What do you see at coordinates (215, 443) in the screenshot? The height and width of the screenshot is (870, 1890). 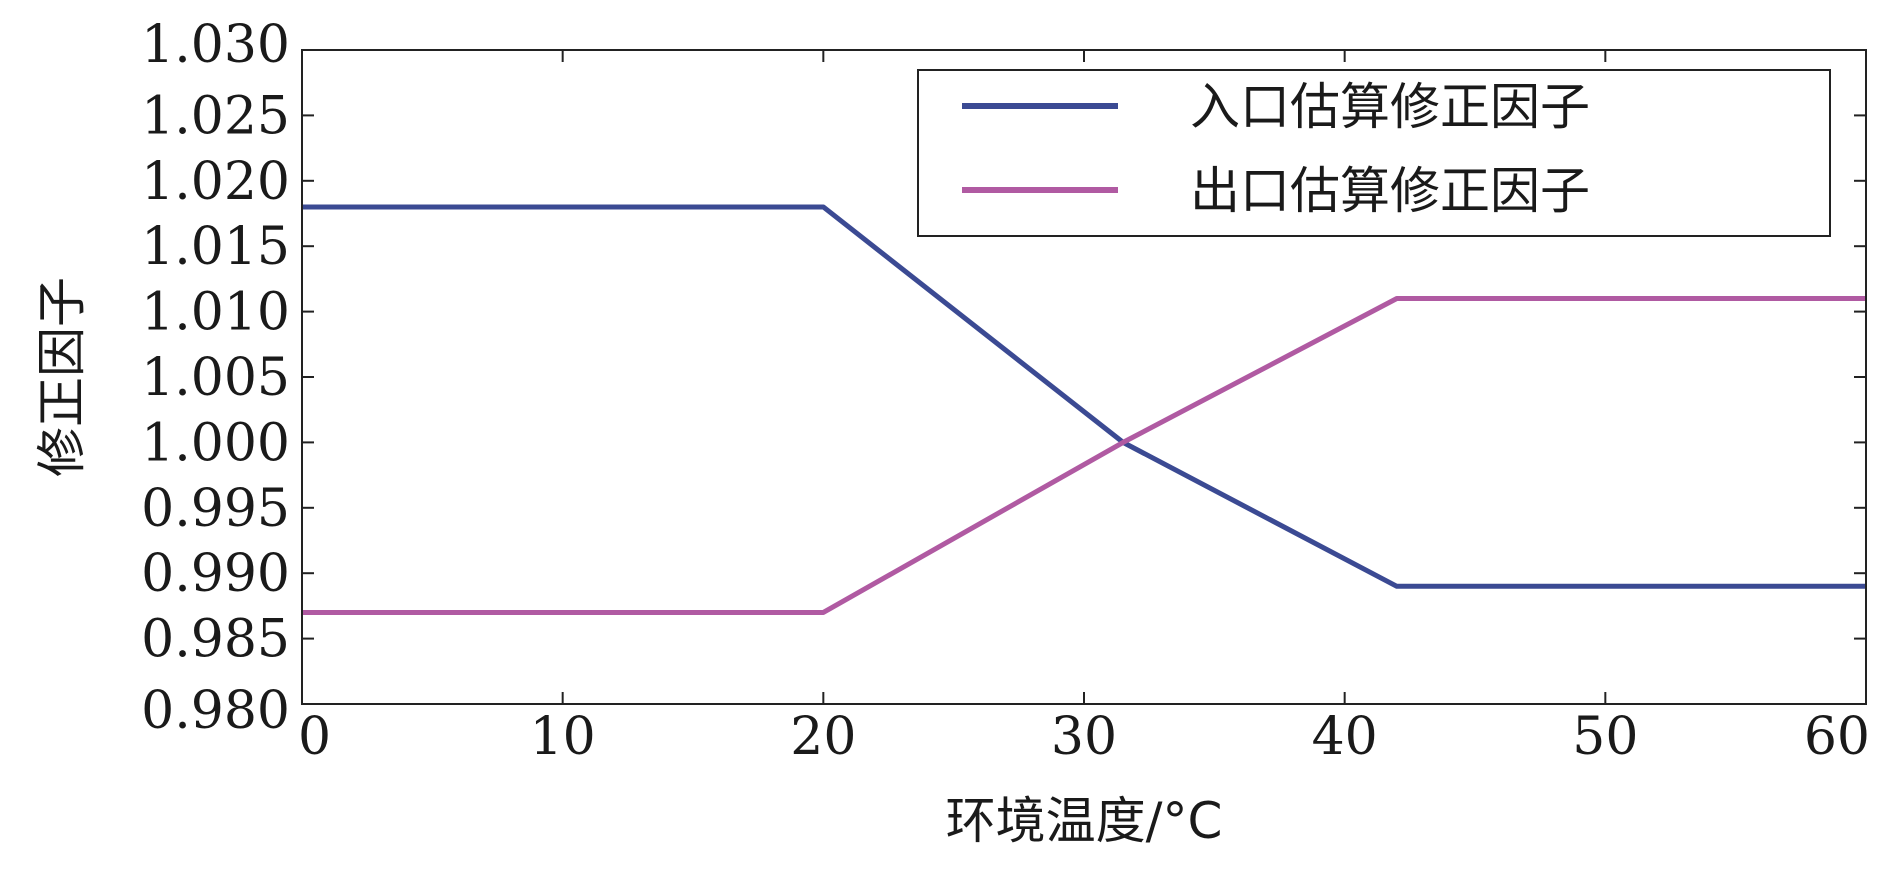 I see `y-tick-label: 1.000` at bounding box center [215, 443].